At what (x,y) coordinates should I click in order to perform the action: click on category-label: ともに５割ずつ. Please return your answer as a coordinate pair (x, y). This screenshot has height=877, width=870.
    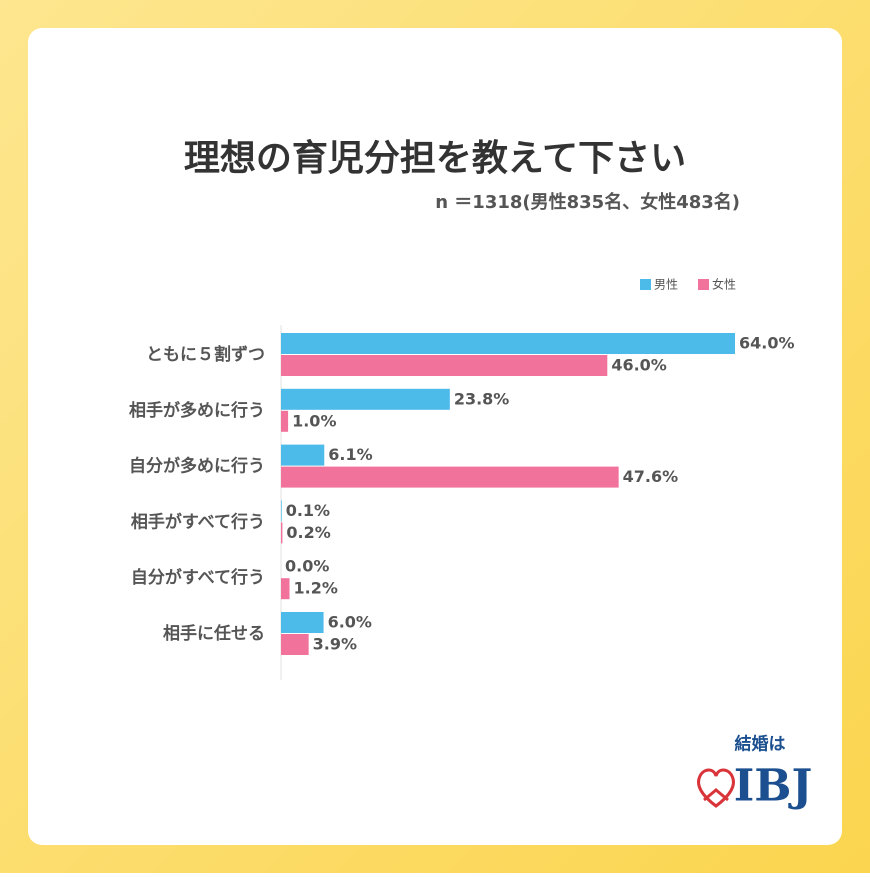
    Looking at the image, I should click on (205, 354).